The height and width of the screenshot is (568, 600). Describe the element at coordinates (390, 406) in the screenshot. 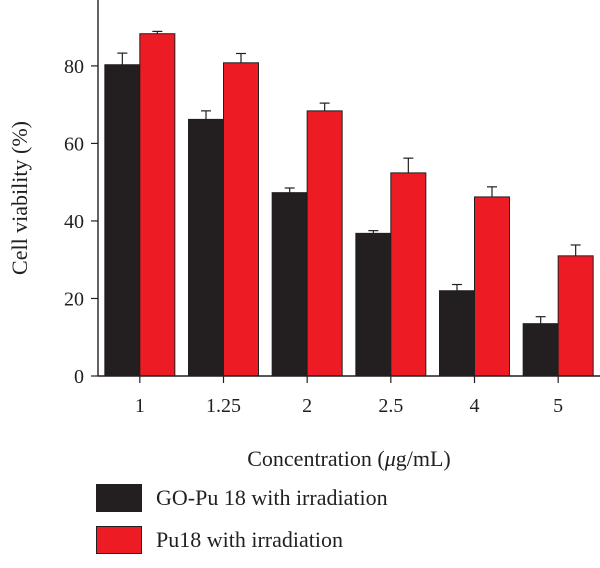

I see `x-tick-label: 2.5` at that location.